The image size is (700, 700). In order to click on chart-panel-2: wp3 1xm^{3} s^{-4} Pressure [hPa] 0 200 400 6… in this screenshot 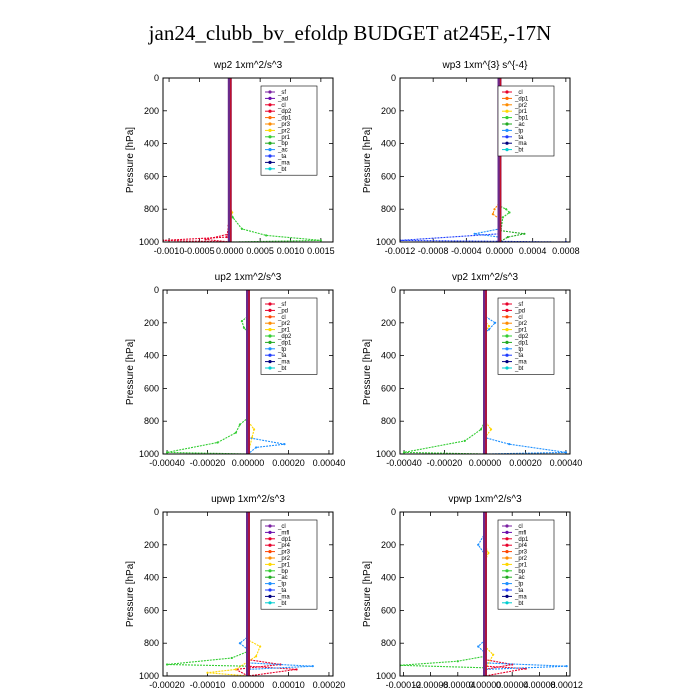, I will do `click(471, 158)`.